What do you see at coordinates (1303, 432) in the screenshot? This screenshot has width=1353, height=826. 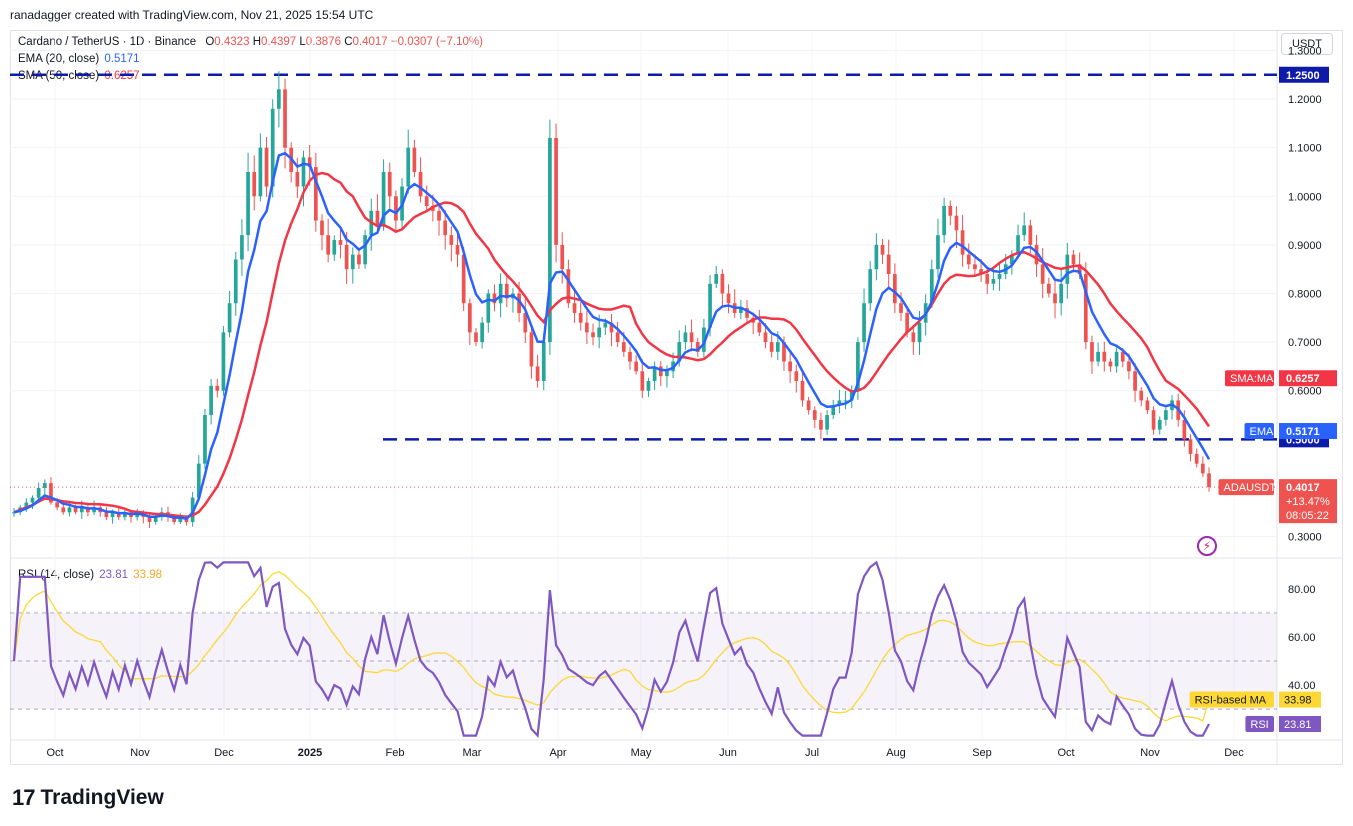 I see `price-tag-value: 0.5171` at bounding box center [1303, 432].